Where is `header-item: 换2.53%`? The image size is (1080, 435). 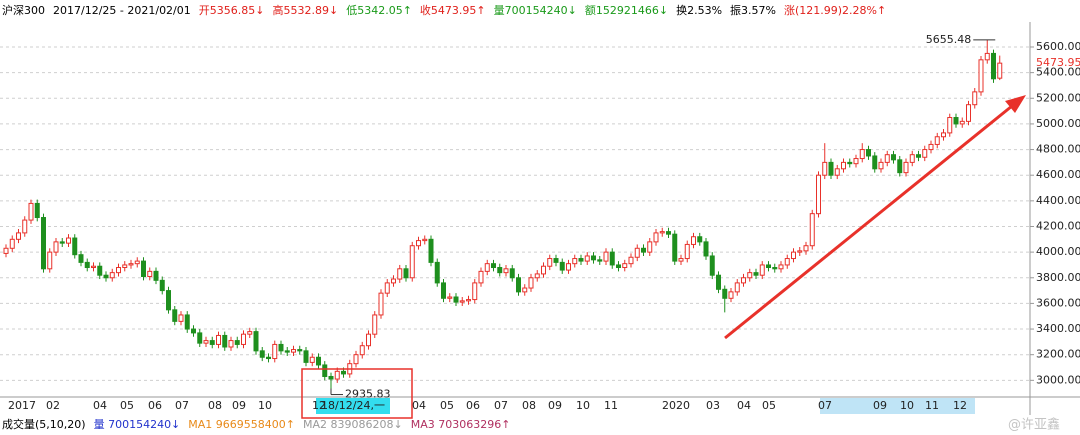
header-item: 换2.53% is located at coordinates (699, 10).